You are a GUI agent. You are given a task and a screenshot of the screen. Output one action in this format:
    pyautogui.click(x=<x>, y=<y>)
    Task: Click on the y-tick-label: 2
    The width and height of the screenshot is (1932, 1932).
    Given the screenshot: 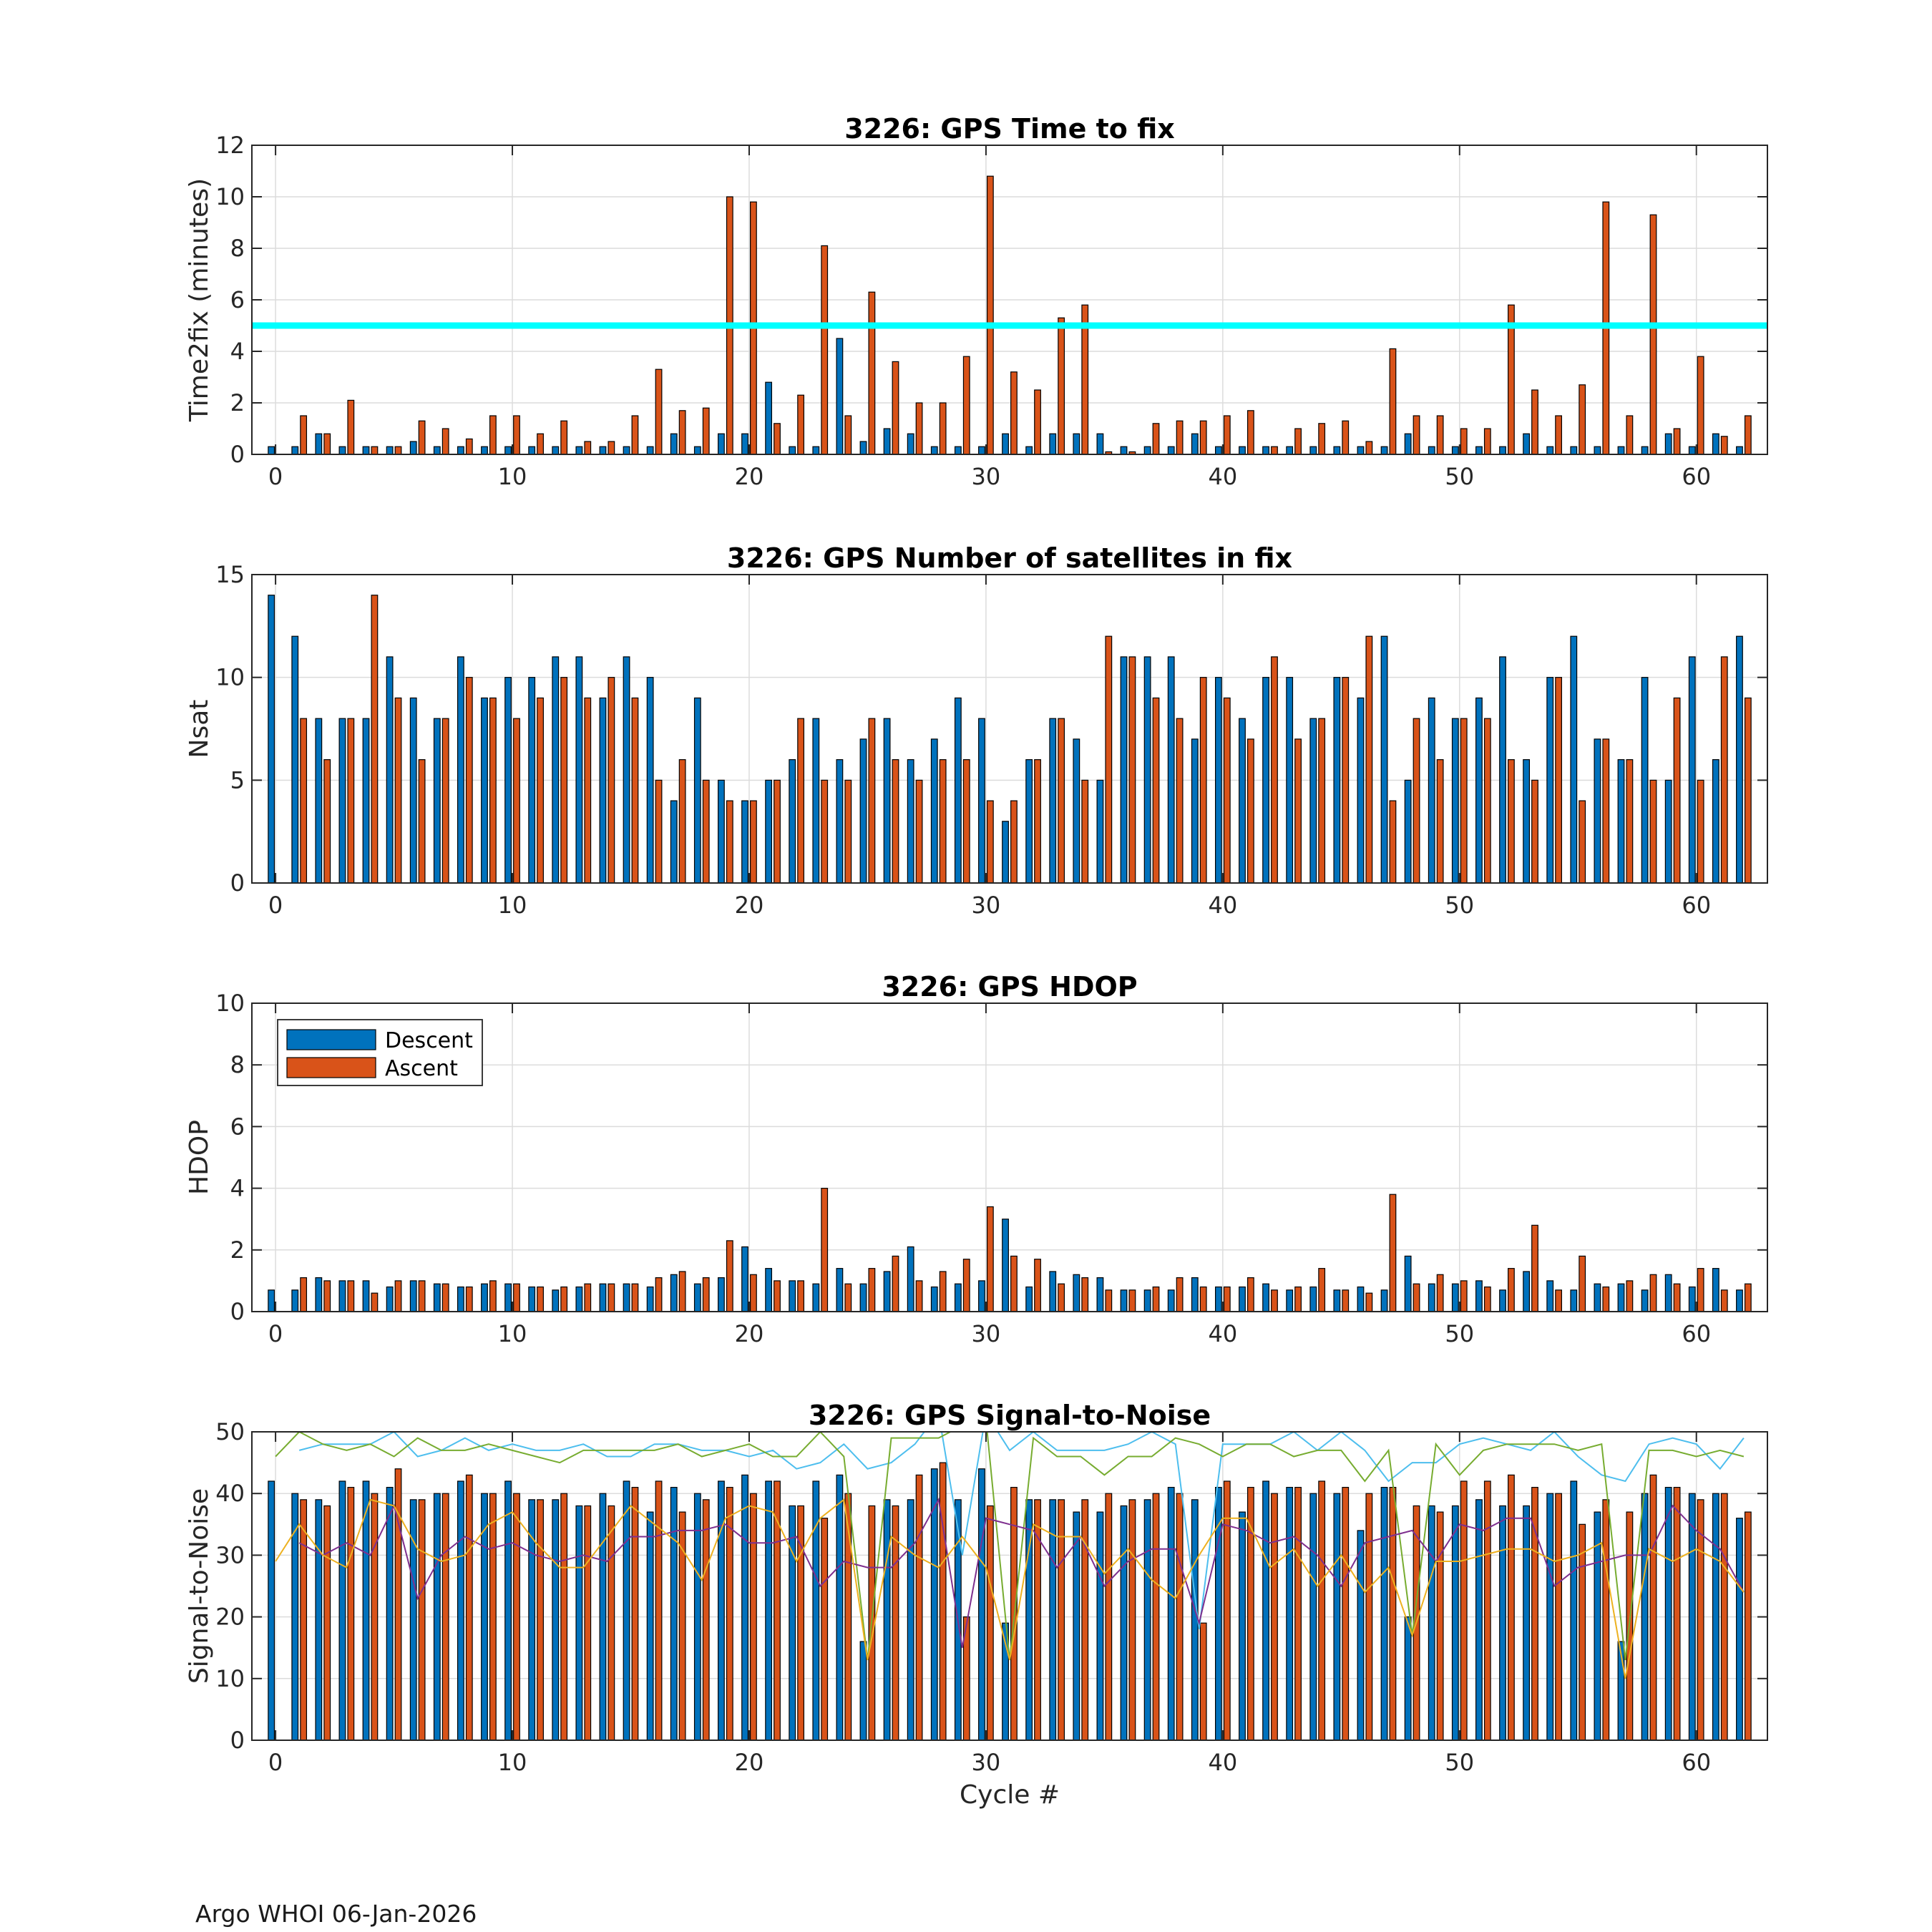 What is the action you would take?
    pyautogui.click(x=237, y=402)
    